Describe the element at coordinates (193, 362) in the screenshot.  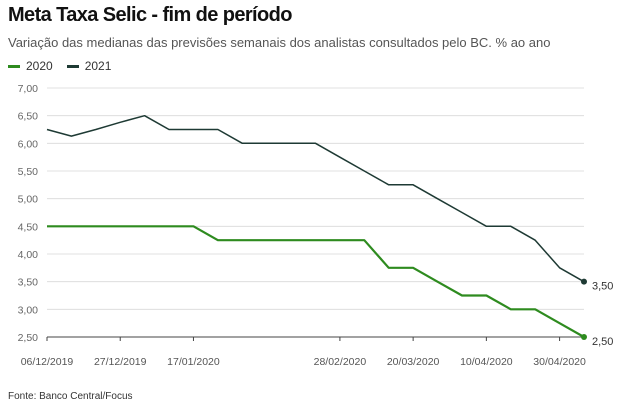
I see `x-tick-label: 17/01/2020` at that location.